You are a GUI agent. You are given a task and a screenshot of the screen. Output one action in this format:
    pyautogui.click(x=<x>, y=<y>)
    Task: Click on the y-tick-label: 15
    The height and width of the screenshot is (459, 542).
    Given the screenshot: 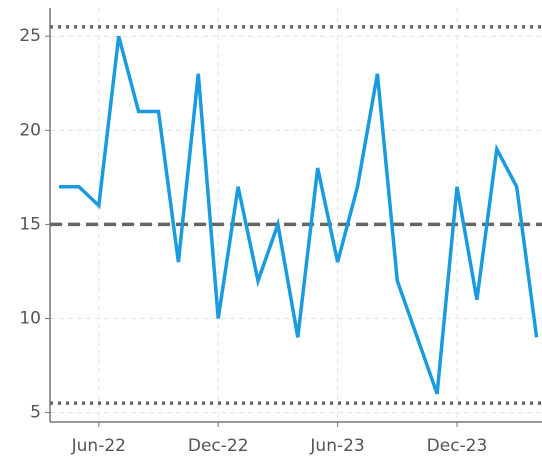 What is the action you would take?
    pyautogui.click(x=30, y=224)
    